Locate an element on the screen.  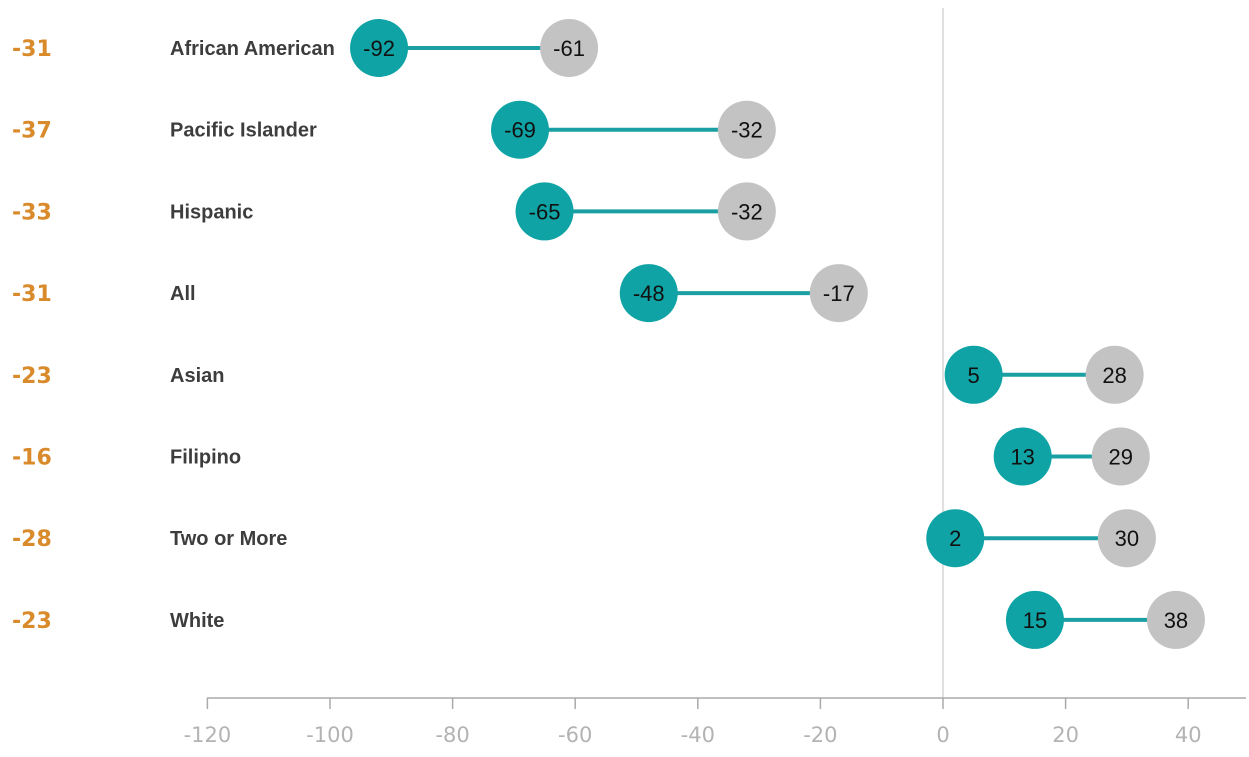
dumbbell-row: -31 All -17 -48 is located at coordinates (440, 293).